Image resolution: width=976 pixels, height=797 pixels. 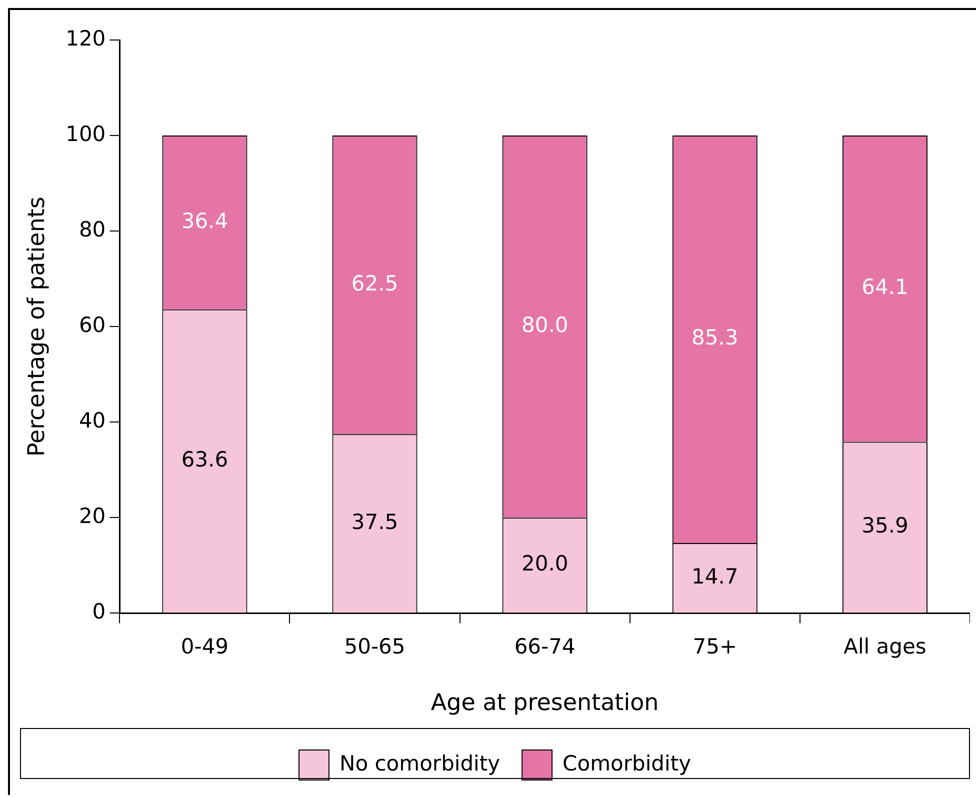 What do you see at coordinates (885, 646) in the screenshot?
I see `x-tick-label: All ages` at bounding box center [885, 646].